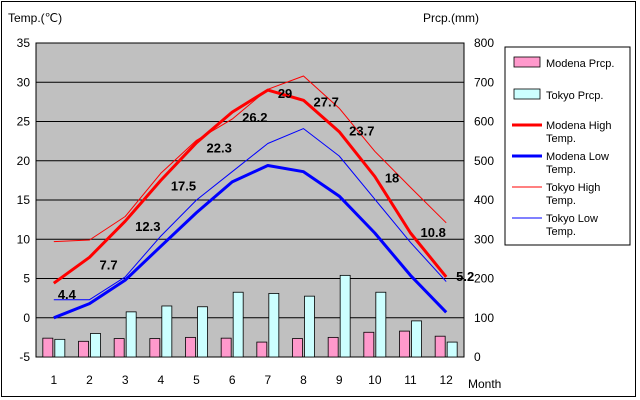 This screenshot has height=400, width=640. Describe the element at coordinates (196, 380) in the screenshot. I see `x-tick-label: 5` at that location.